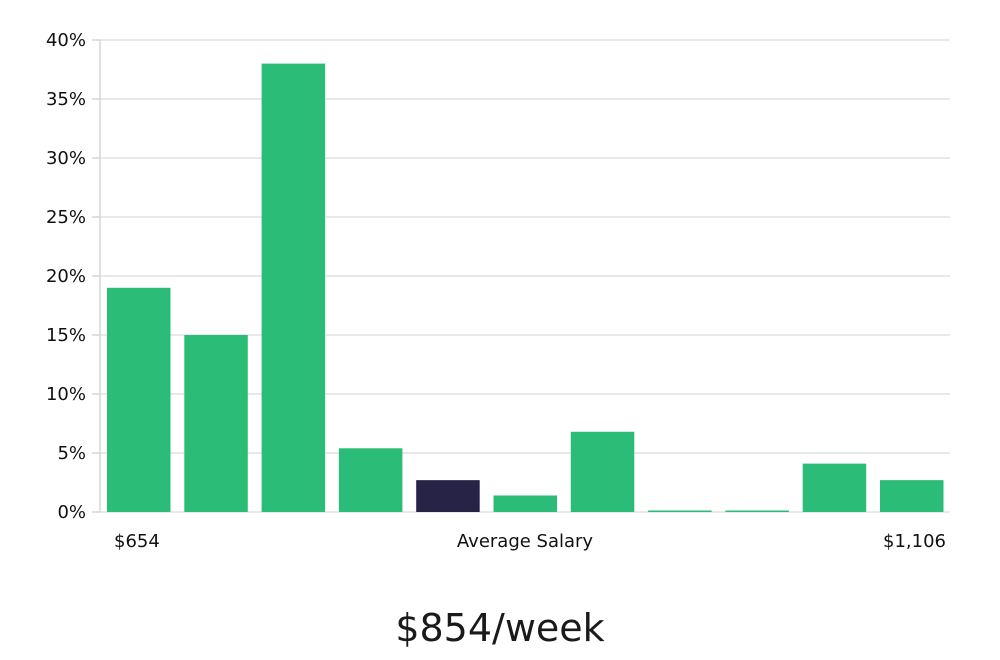  What do you see at coordinates (71, 512) in the screenshot?
I see `y-tick-label: 0%` at bounding box center [71, 512].